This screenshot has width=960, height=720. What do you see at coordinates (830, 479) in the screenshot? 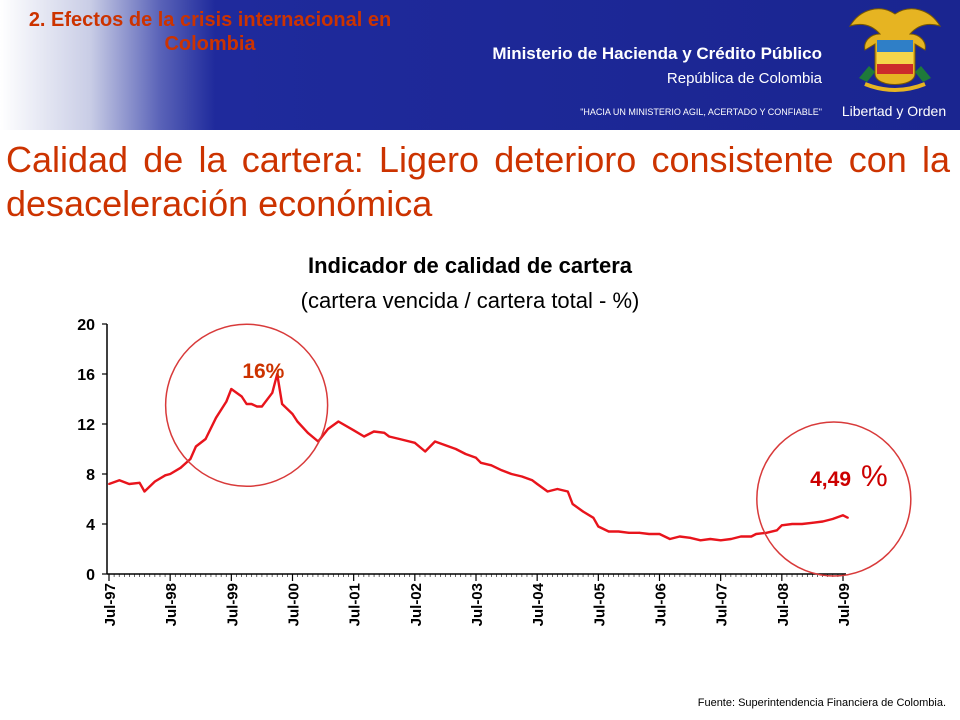
I see `annotation-latest-value: 4,49` at bounding box center [830, 479].